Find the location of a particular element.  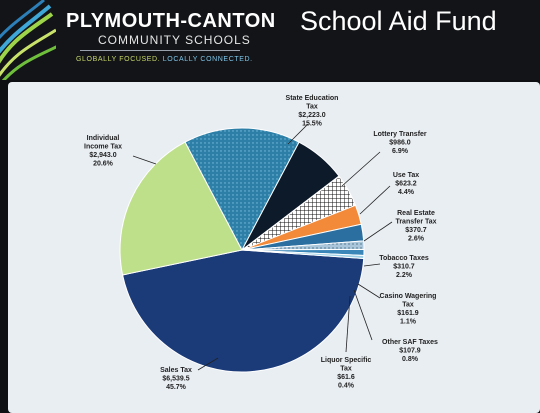

org-name: PLYMOUTH-CANTON is located at coordinates (171, 21).